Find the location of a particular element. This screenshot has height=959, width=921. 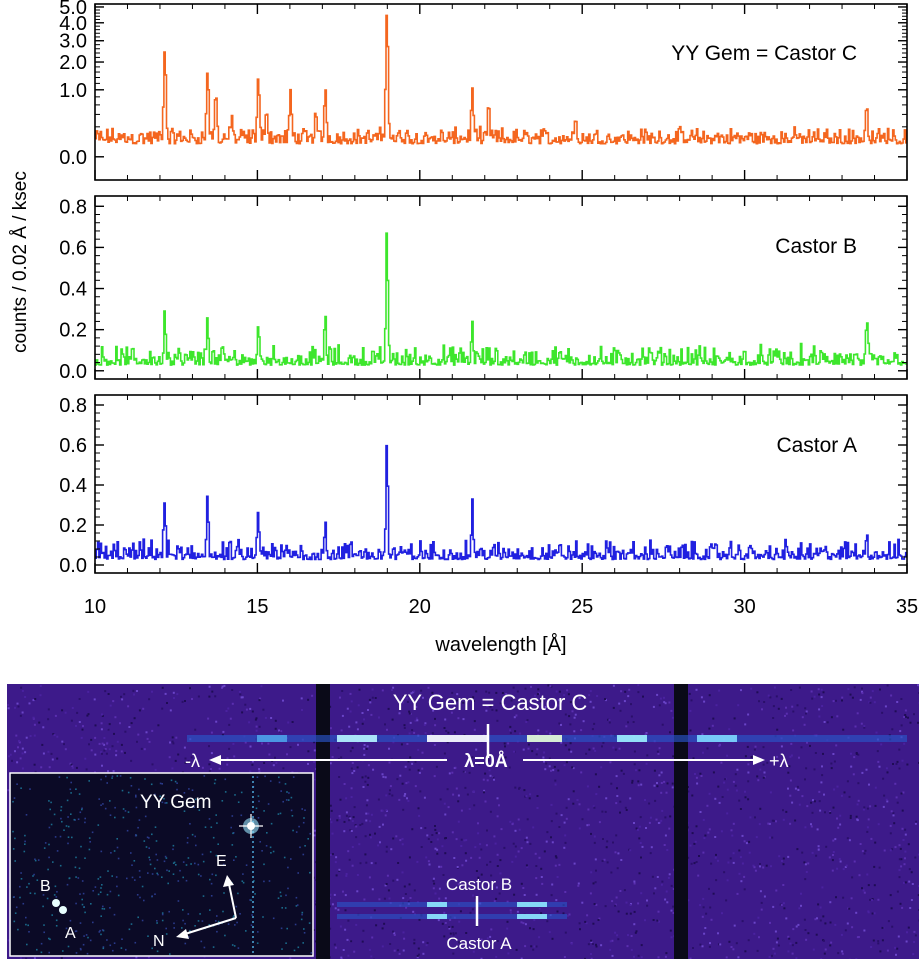

east-arrow is located at coordinates (232, 901).